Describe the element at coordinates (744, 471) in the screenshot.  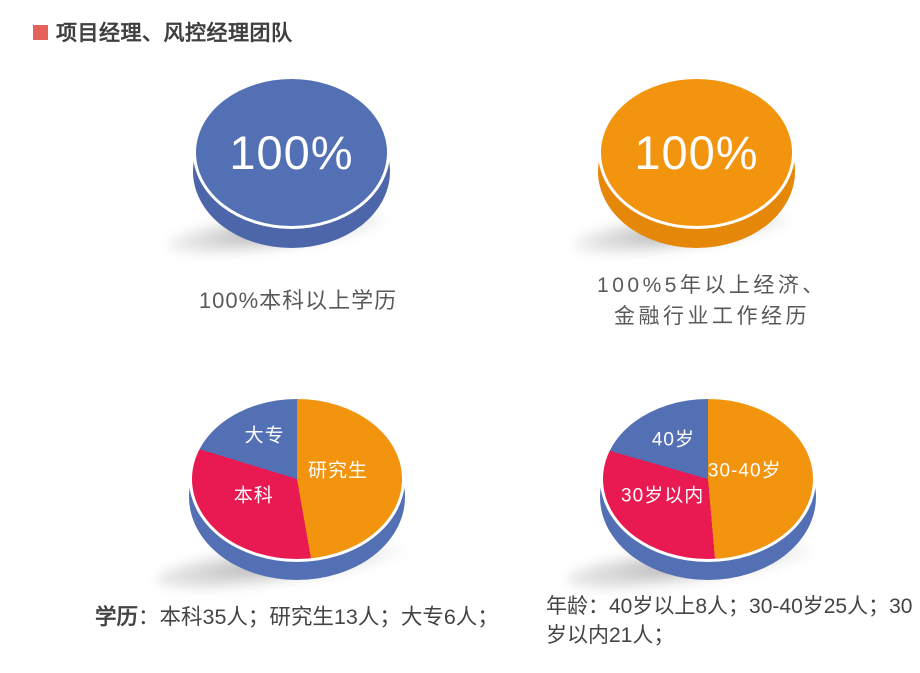
I see `pie-slice-label: 30-40岁` at that location.